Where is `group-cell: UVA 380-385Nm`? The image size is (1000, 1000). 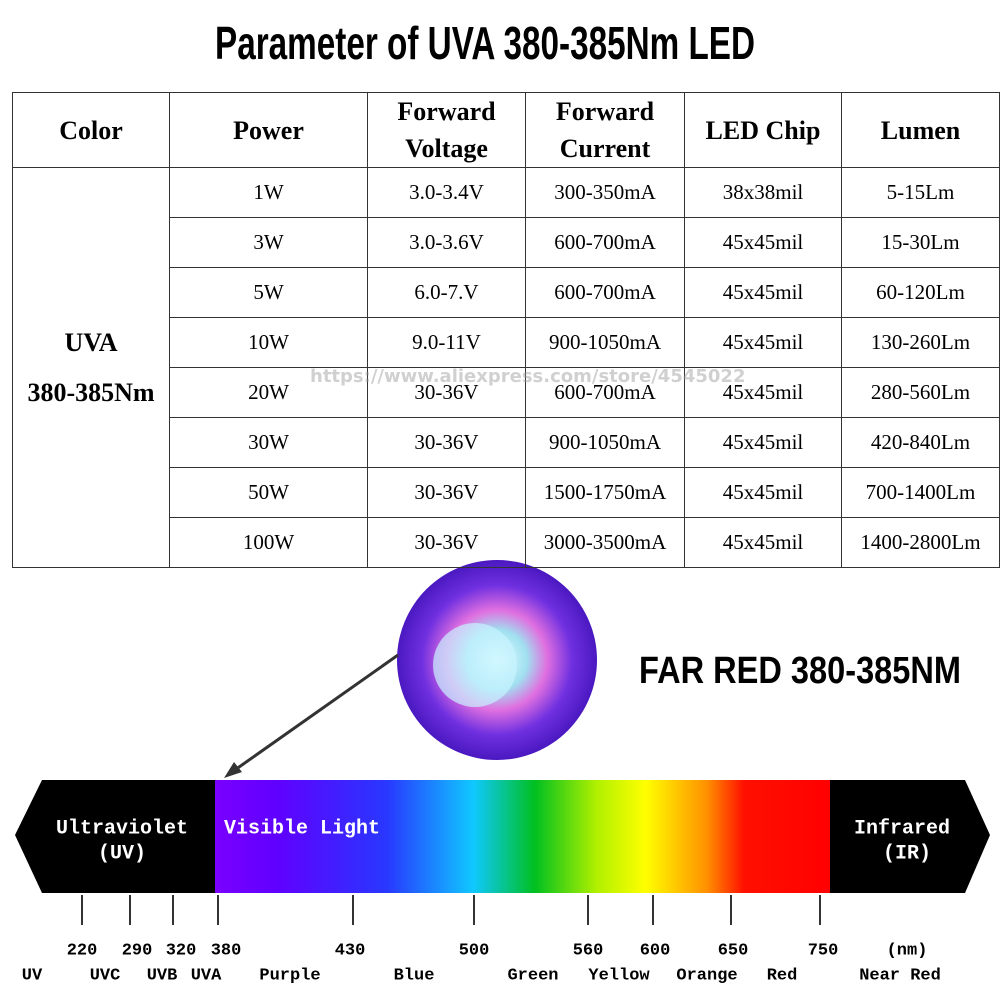 group-cell: UVA 380-385Nm is located at coordinates (91, 367).